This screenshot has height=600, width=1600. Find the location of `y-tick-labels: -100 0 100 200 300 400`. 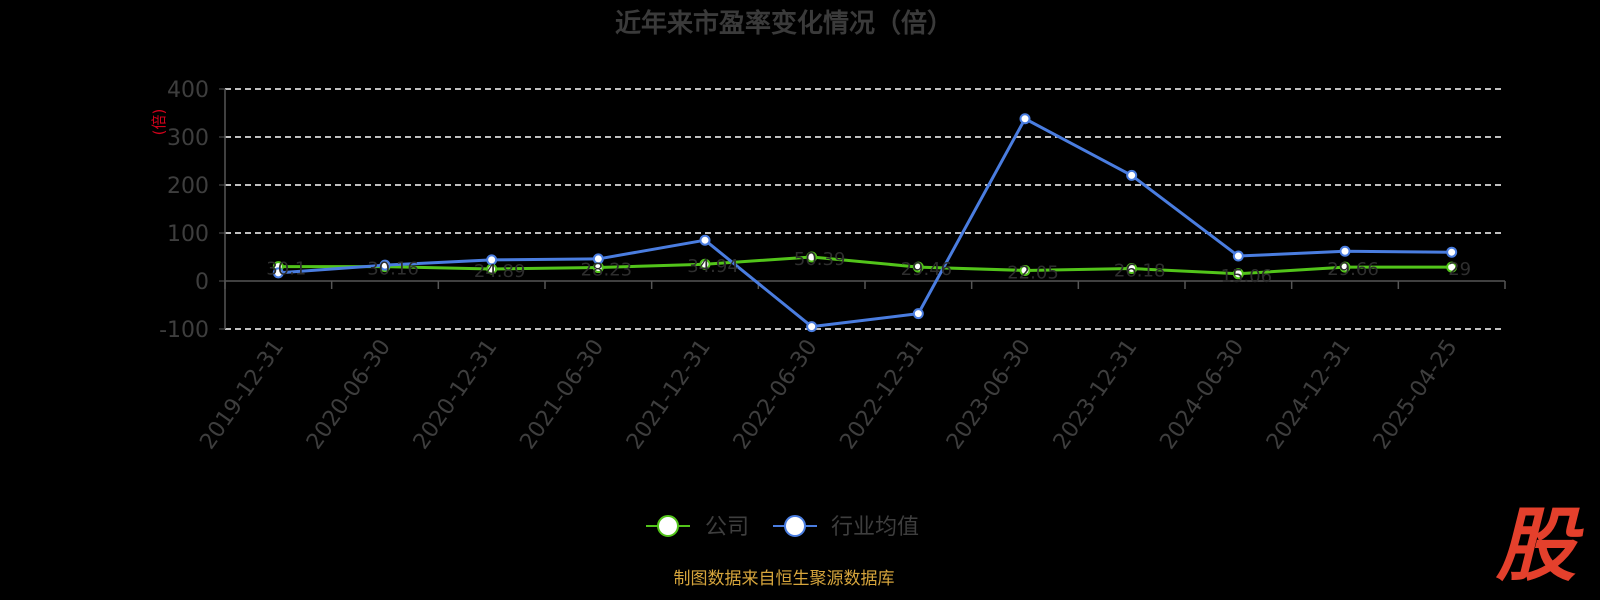

y-tick-labels: -100 0 100 200 300 400 is located at coordinates (184, 210).